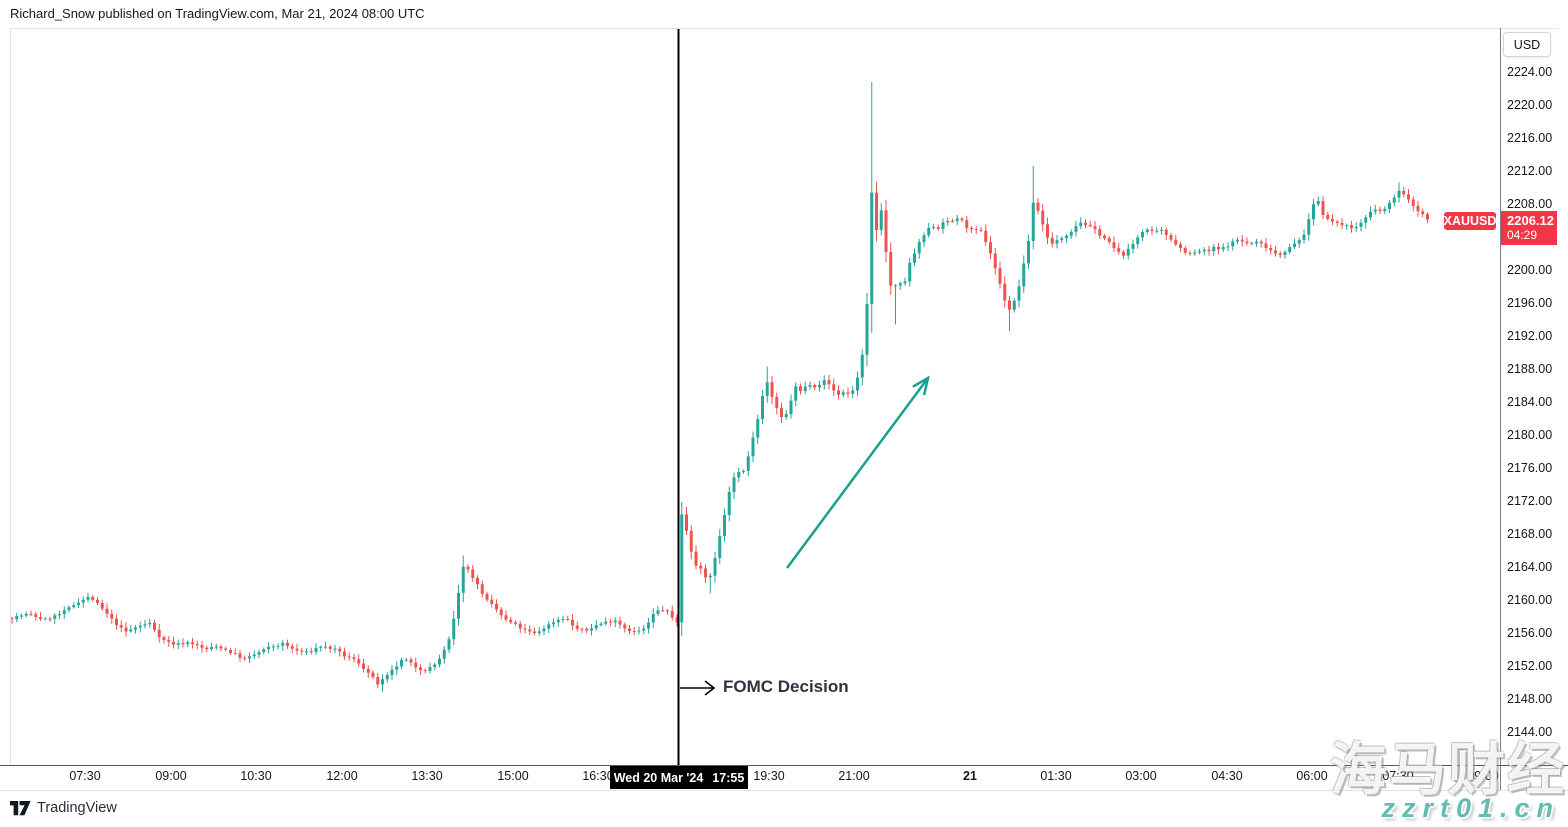 The height and width of the screenshot is (827, 1568). What do you see at coordinates (427, 776) in the screenshot?
I see `time-tick: 13:30` at bounding box center [427, 776].